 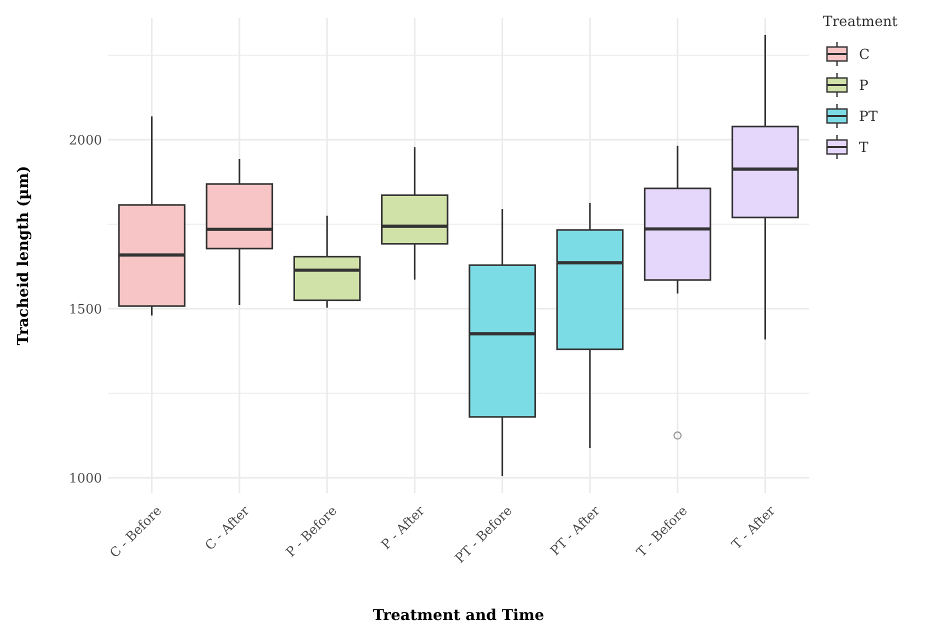 What do you see at coordinates (863, 86) in the screenshot?
I see `legend-label: P` at bounding box center [863, 86].